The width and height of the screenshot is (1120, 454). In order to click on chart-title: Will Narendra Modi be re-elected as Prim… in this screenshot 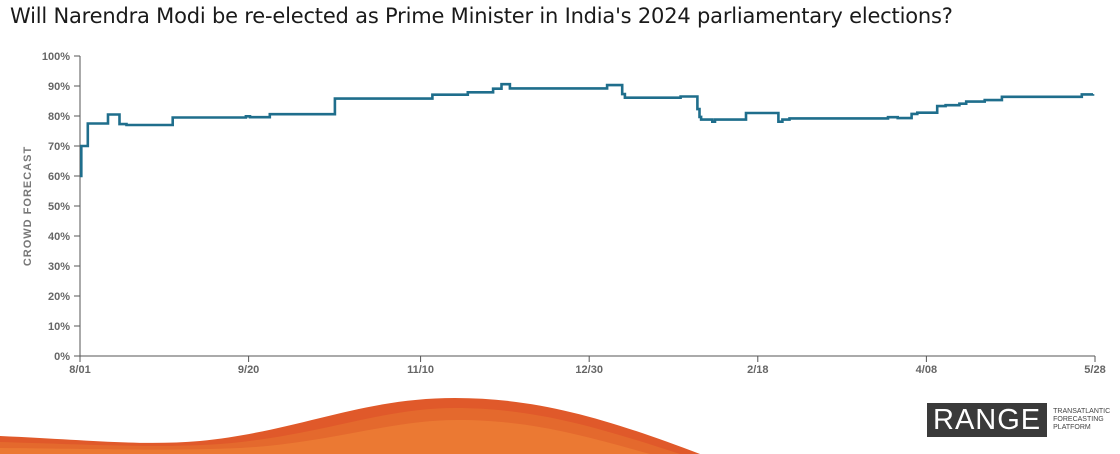, I will do `click(481, 16)`.